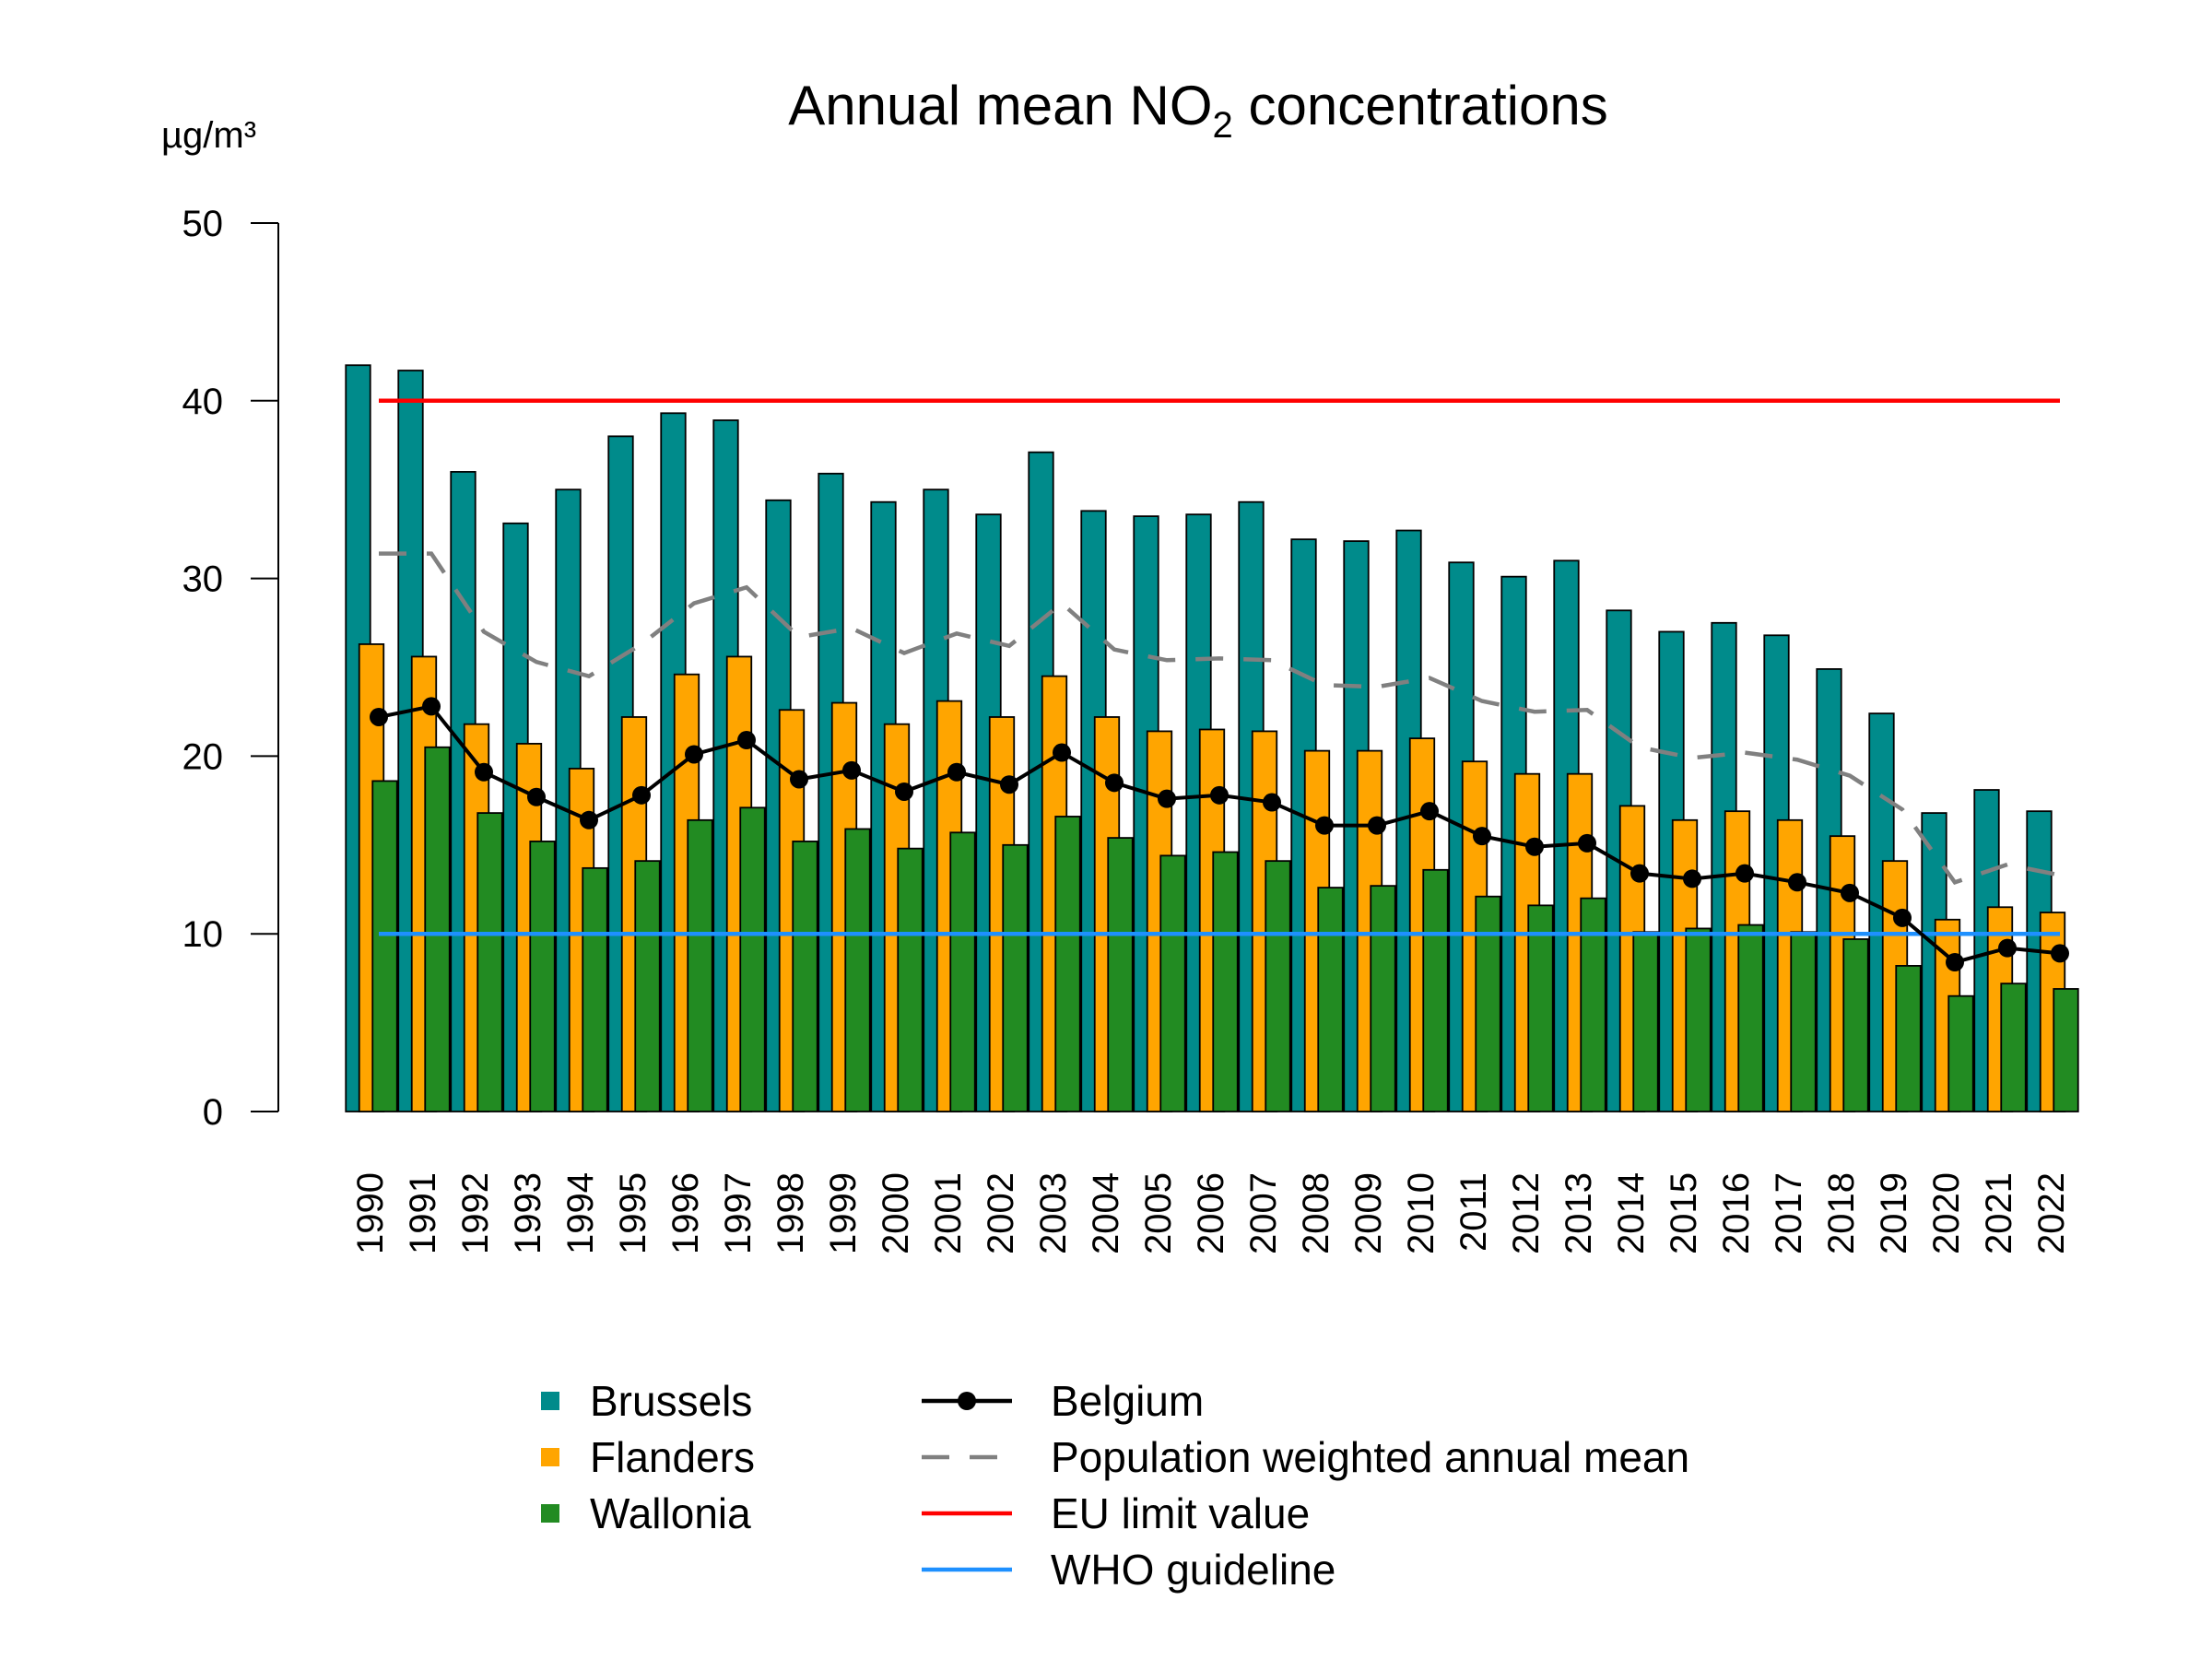  I want to click on x-tick-label: 2000, so click(896, 1213).